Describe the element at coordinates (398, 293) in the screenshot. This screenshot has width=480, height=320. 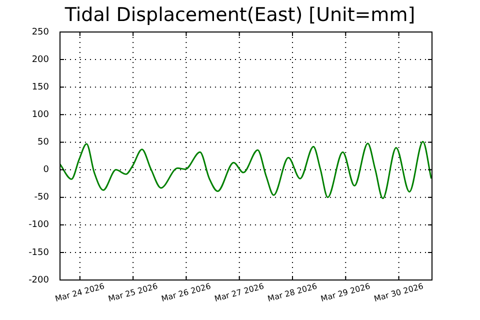
I see `x-tick-label: Mar 30 2026` at that location.